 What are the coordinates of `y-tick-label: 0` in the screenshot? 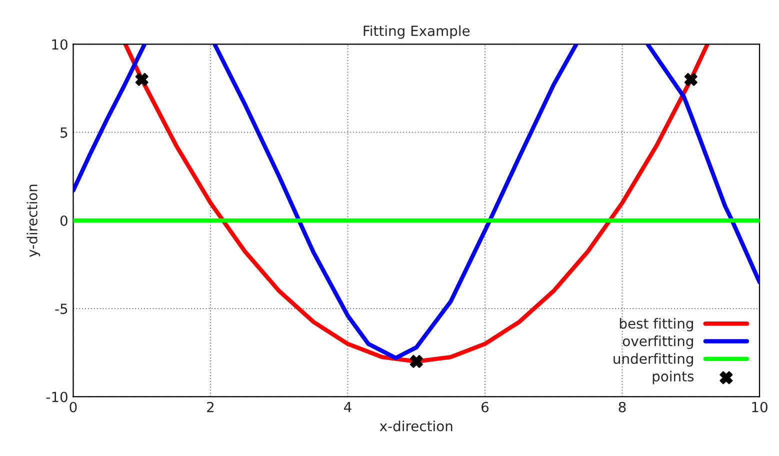 It's located at (64, 220).